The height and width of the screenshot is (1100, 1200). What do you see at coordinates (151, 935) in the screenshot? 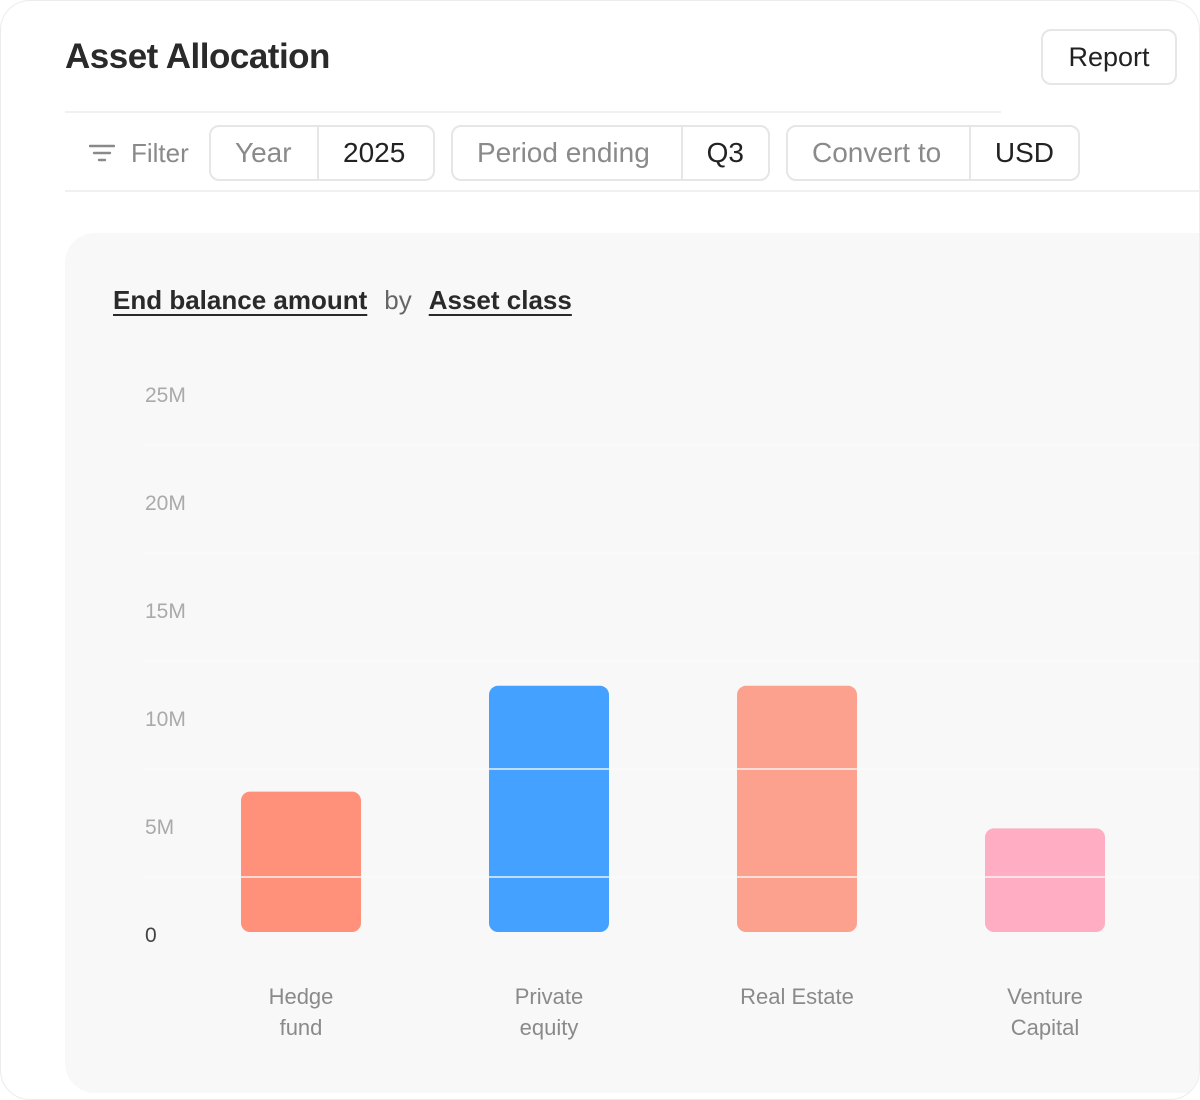
I see `y-tick-label: 0` at bounding box center [151, 935].